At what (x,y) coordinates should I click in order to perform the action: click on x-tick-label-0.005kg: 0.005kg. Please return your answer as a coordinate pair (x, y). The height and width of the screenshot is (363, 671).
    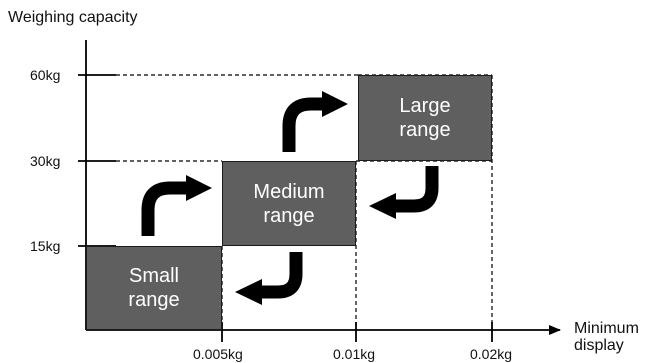
    Looking at the image, I should click on (218, 354).